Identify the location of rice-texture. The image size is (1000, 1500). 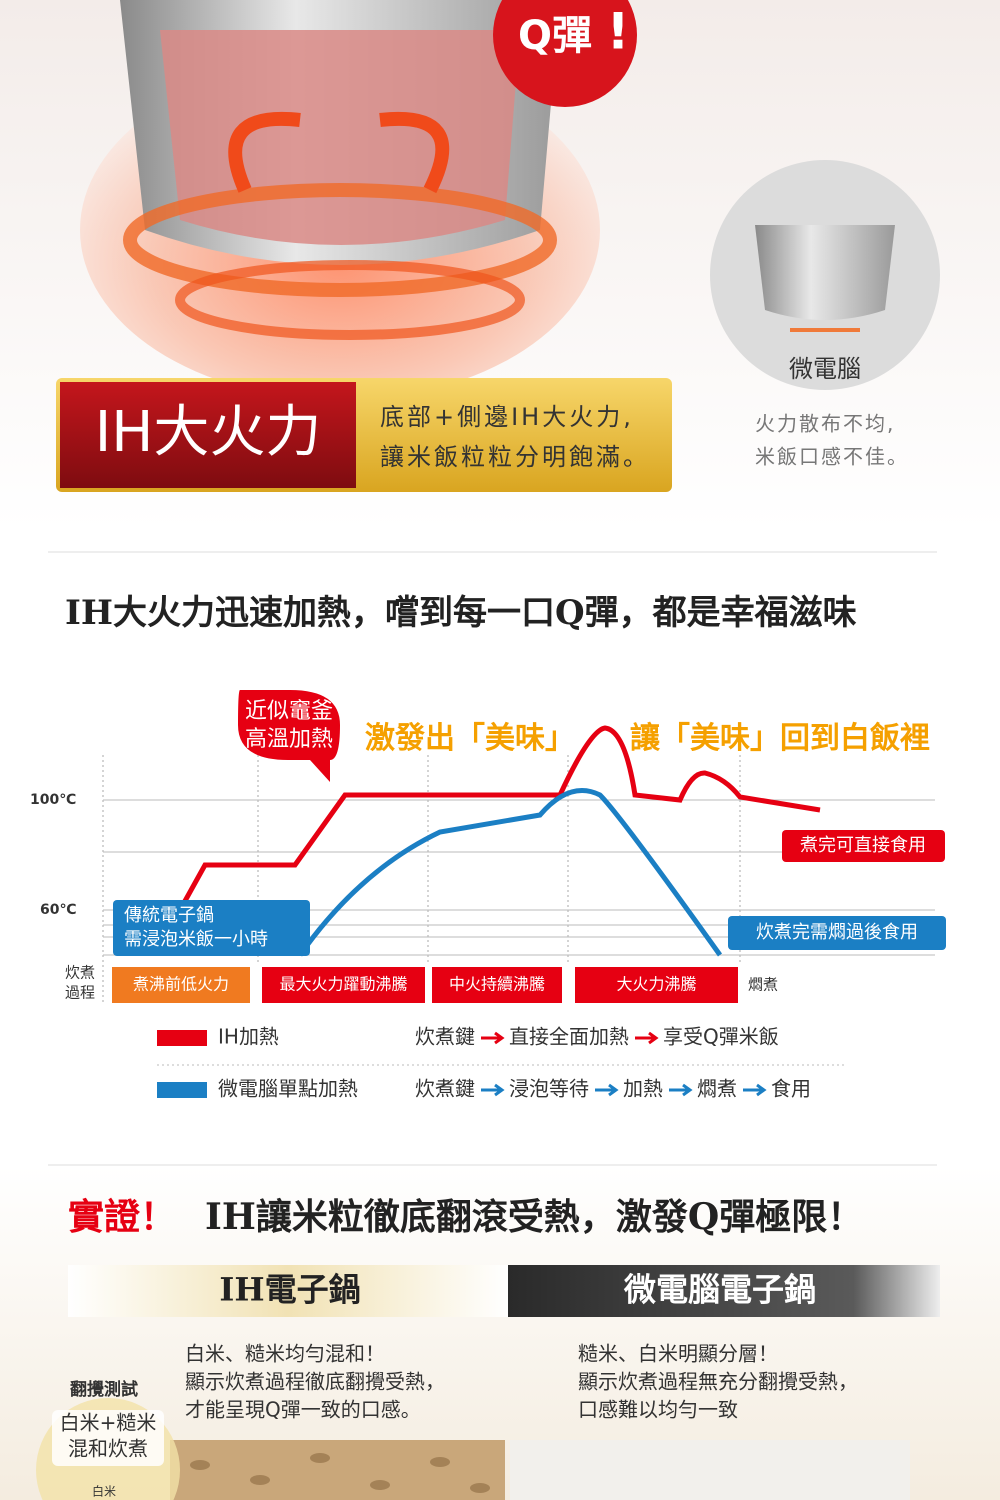
(340, 1473).